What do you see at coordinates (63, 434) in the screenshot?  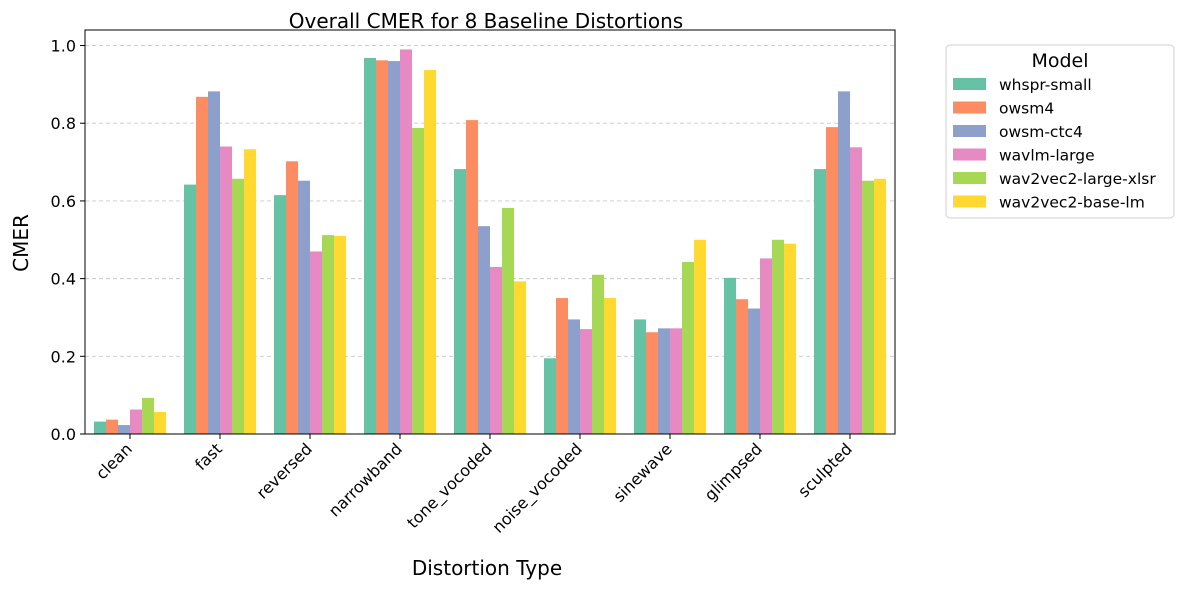 I see `y-tick-label: 0.0` at bounding box center [63, 434].